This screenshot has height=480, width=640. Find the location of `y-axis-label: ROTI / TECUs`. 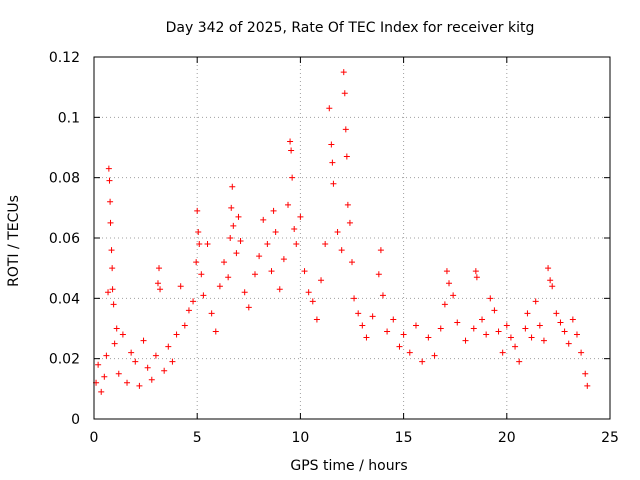

y-axis-label: ROTI / TECUs is located at coordinates (14, 241).